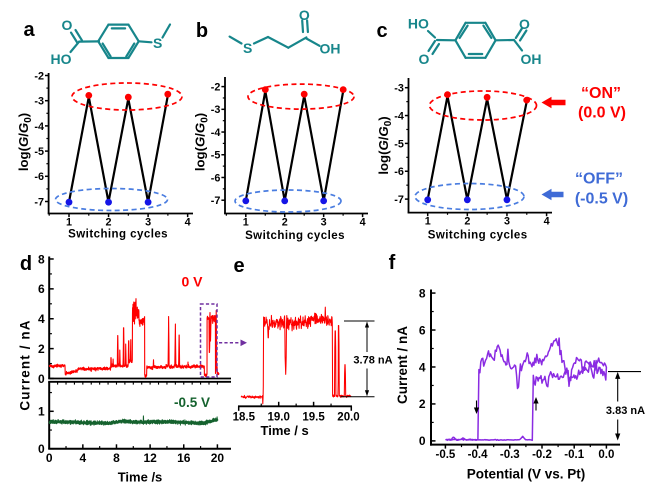 Image resolution: width=656 pixels, height=498 pixels. Describe the element at coordinates (574, 455) in the screenshot. I see `svg-text: -0.1` at that location.